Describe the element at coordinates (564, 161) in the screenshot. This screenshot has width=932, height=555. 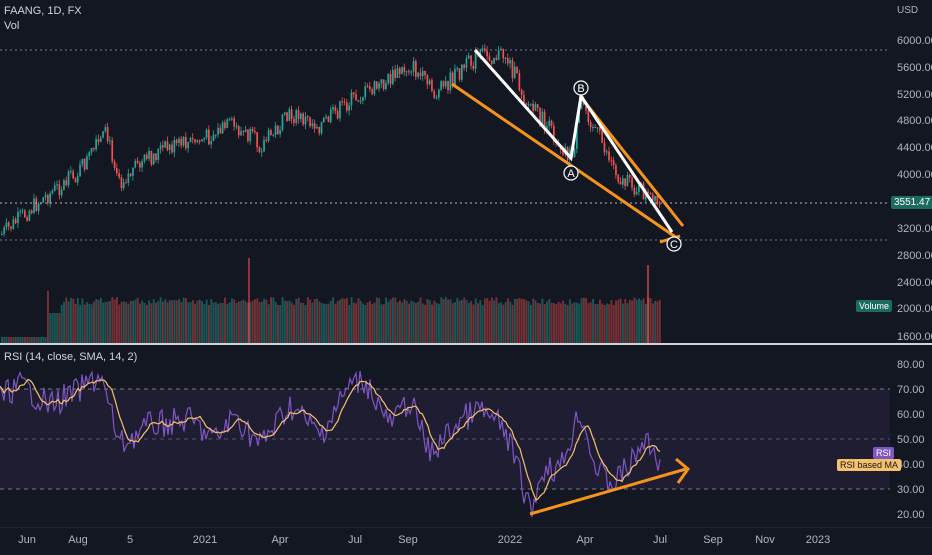
I see `orange-lower-trendline` at that location.